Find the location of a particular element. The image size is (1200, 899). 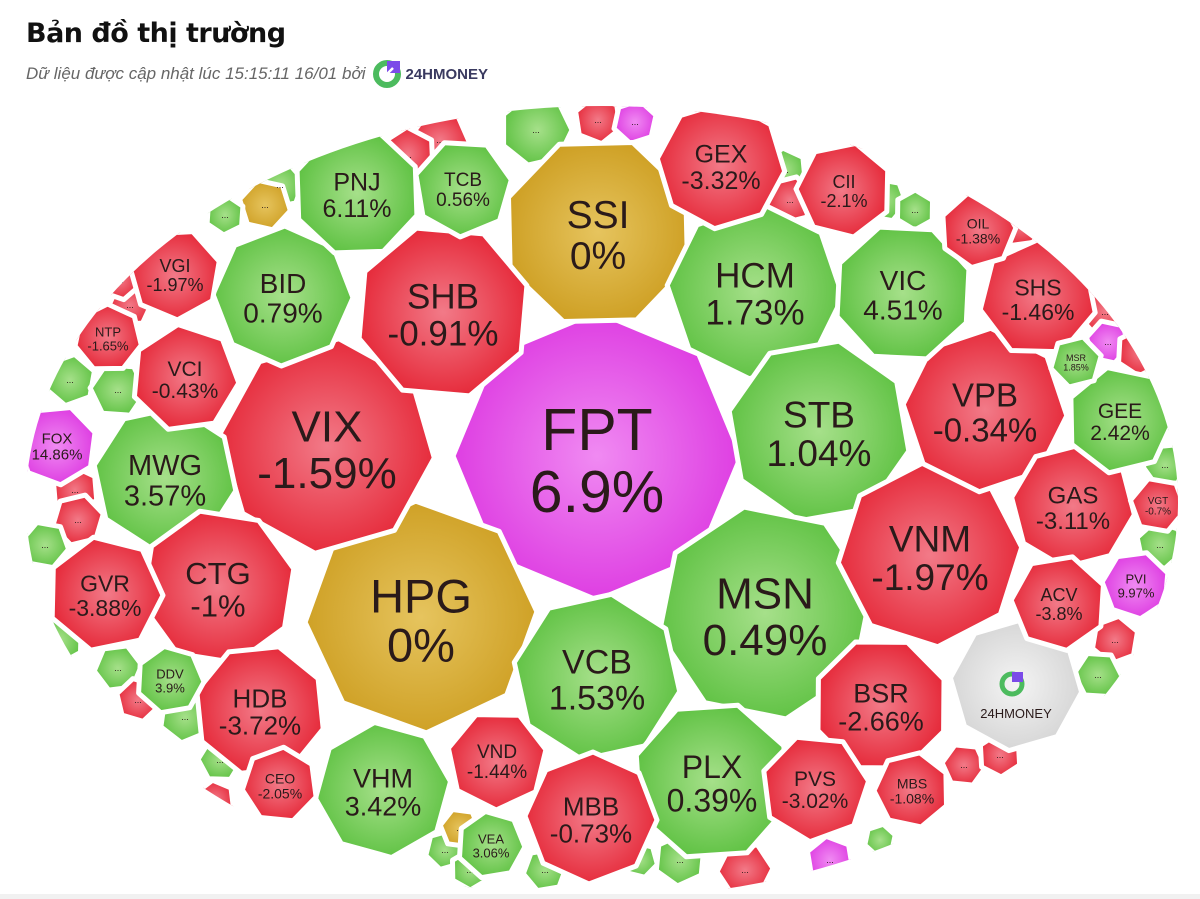

stock-change: -2.66% is located at coordinates (881, 722).